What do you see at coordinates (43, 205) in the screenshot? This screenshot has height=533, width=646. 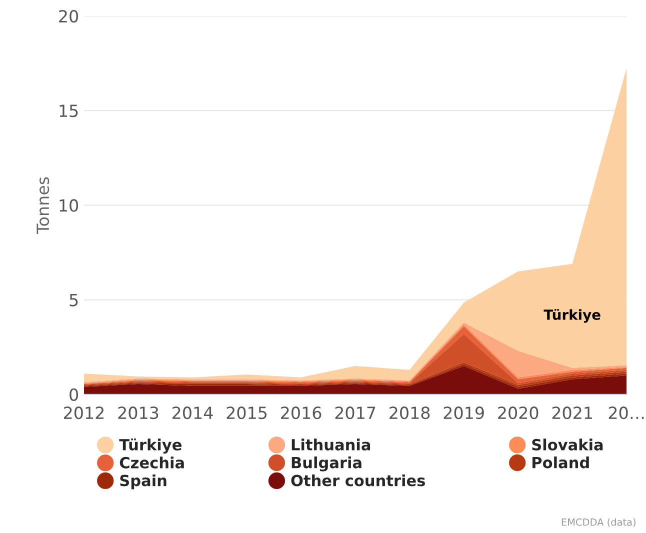 I see `y-axis-title: Tonnes` at bounding box center [43, 205].